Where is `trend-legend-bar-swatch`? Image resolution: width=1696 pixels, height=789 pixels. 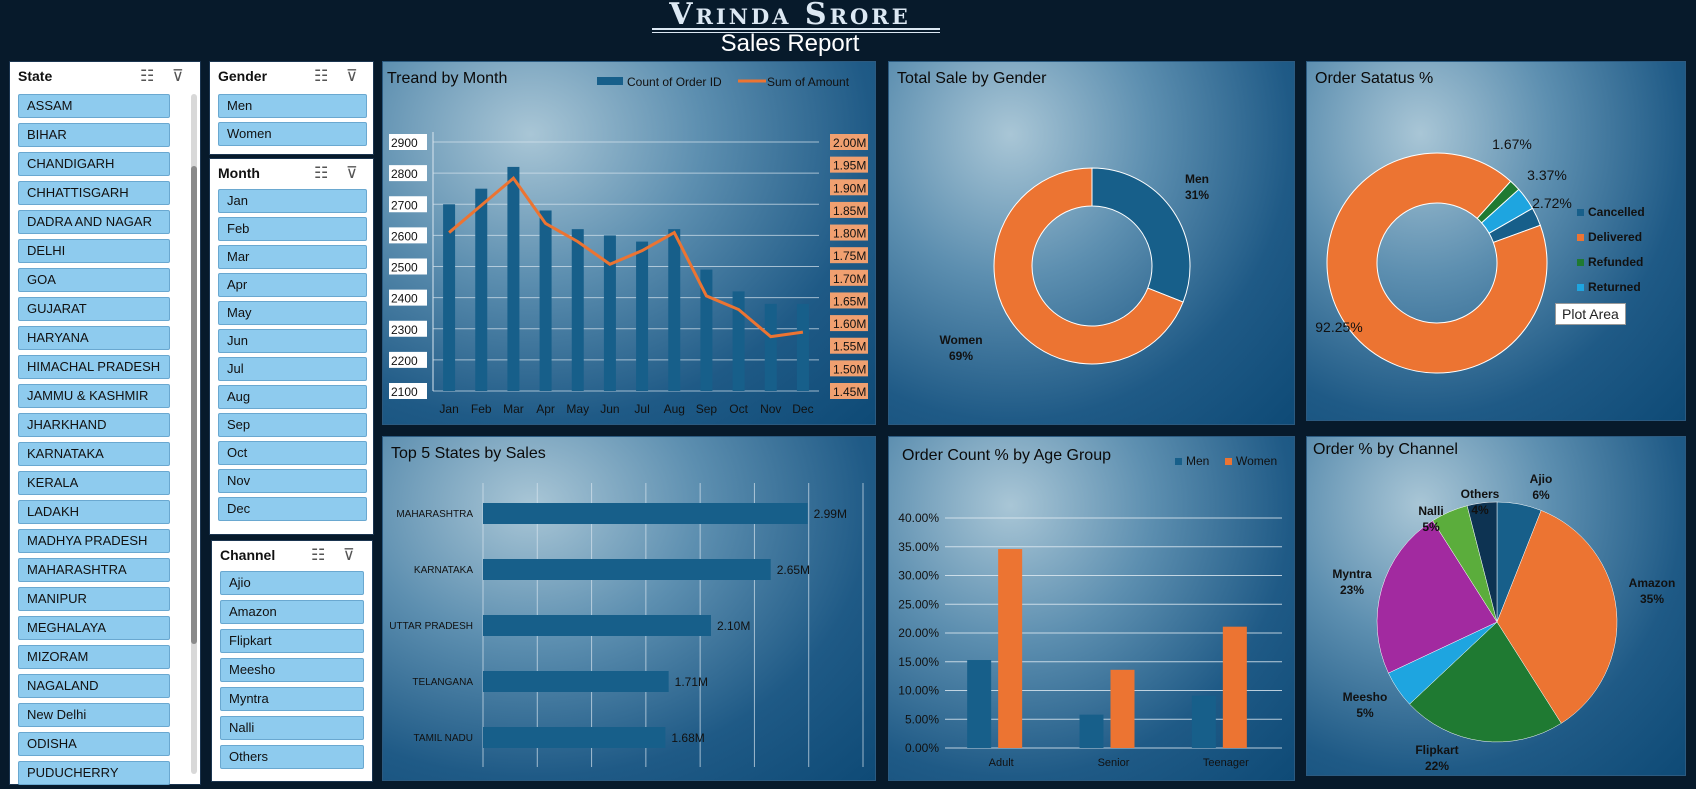
trend-legend-bar-swatch is located at coordinates (610, 81).